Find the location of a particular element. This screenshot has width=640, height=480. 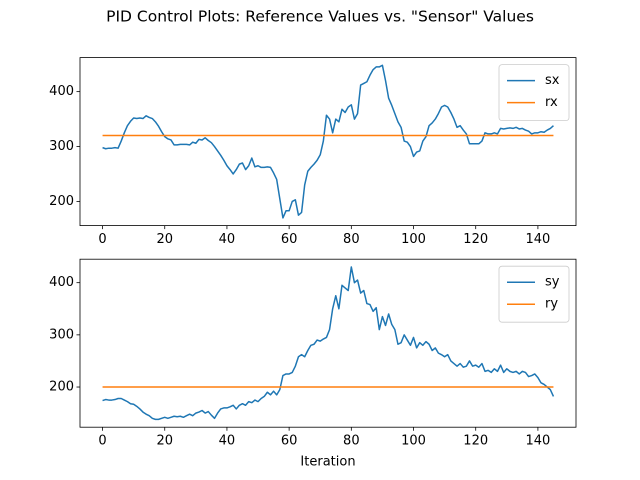

legend: sx rx is located at coordinates (534, 92).